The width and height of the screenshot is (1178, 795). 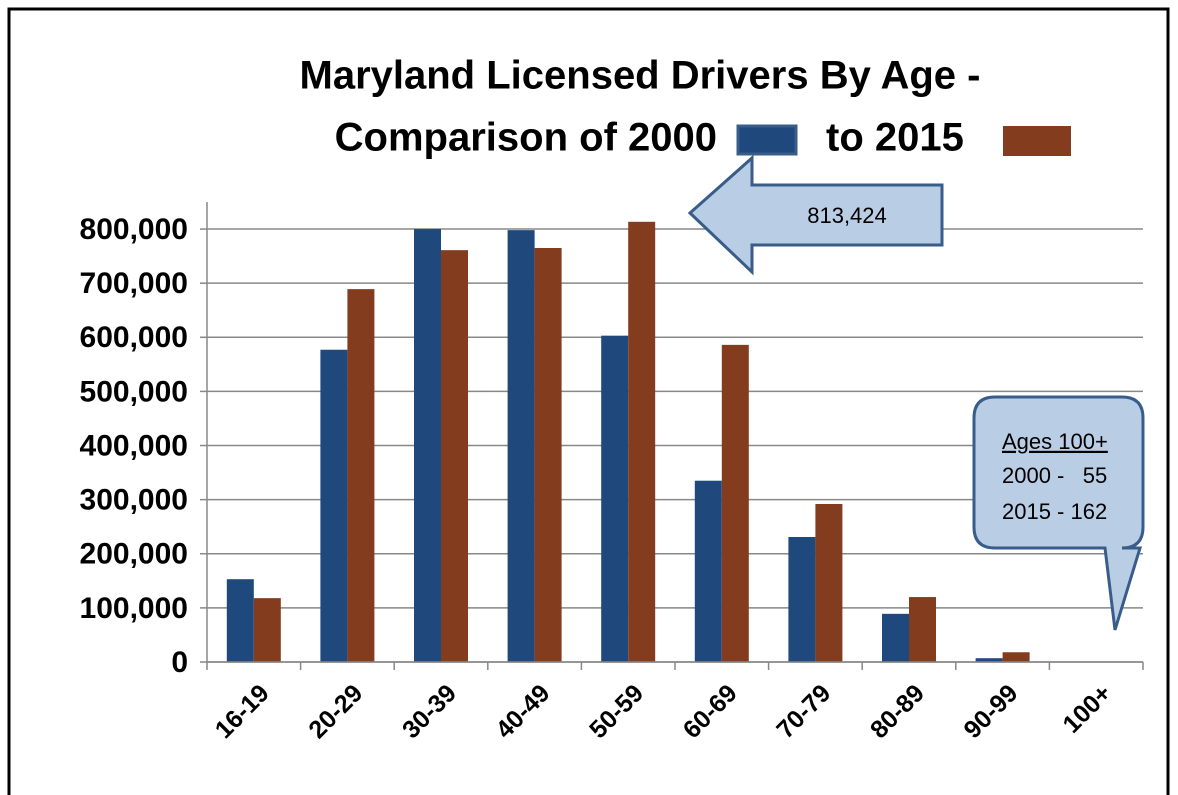 I want to click on y-tick-label: 600,000, so click(x=134, y=337).